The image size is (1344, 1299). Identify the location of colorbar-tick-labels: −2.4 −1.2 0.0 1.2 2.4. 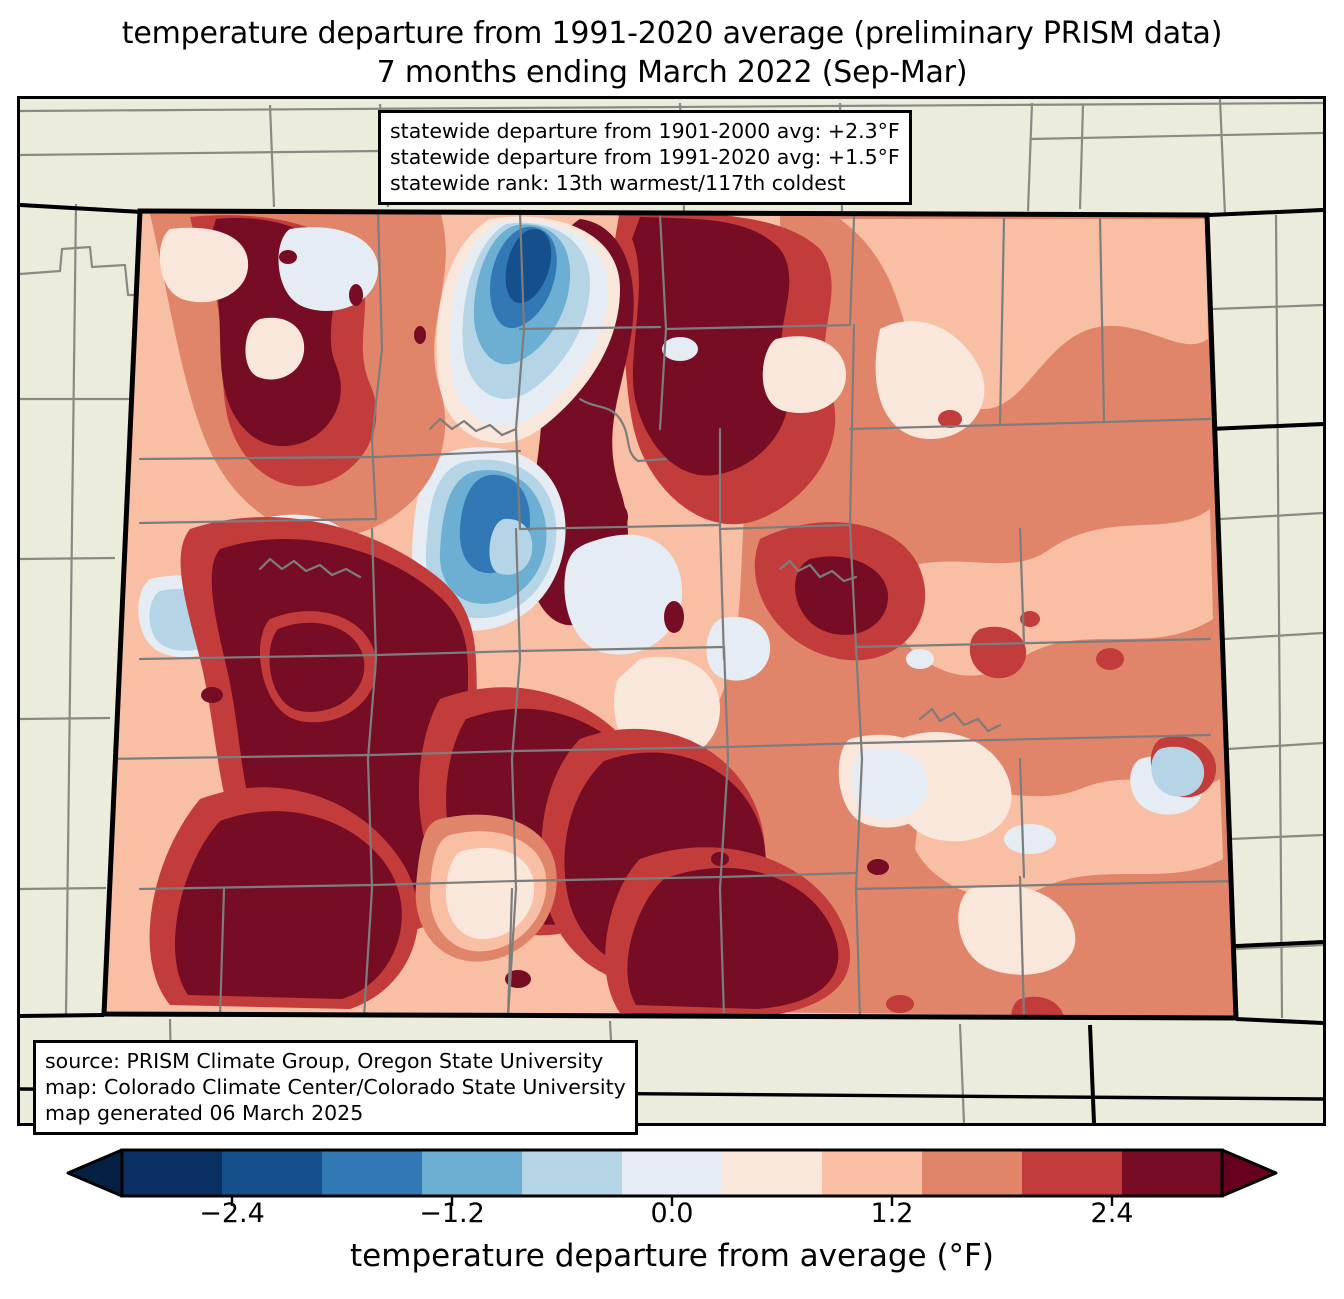
(672, 1213).